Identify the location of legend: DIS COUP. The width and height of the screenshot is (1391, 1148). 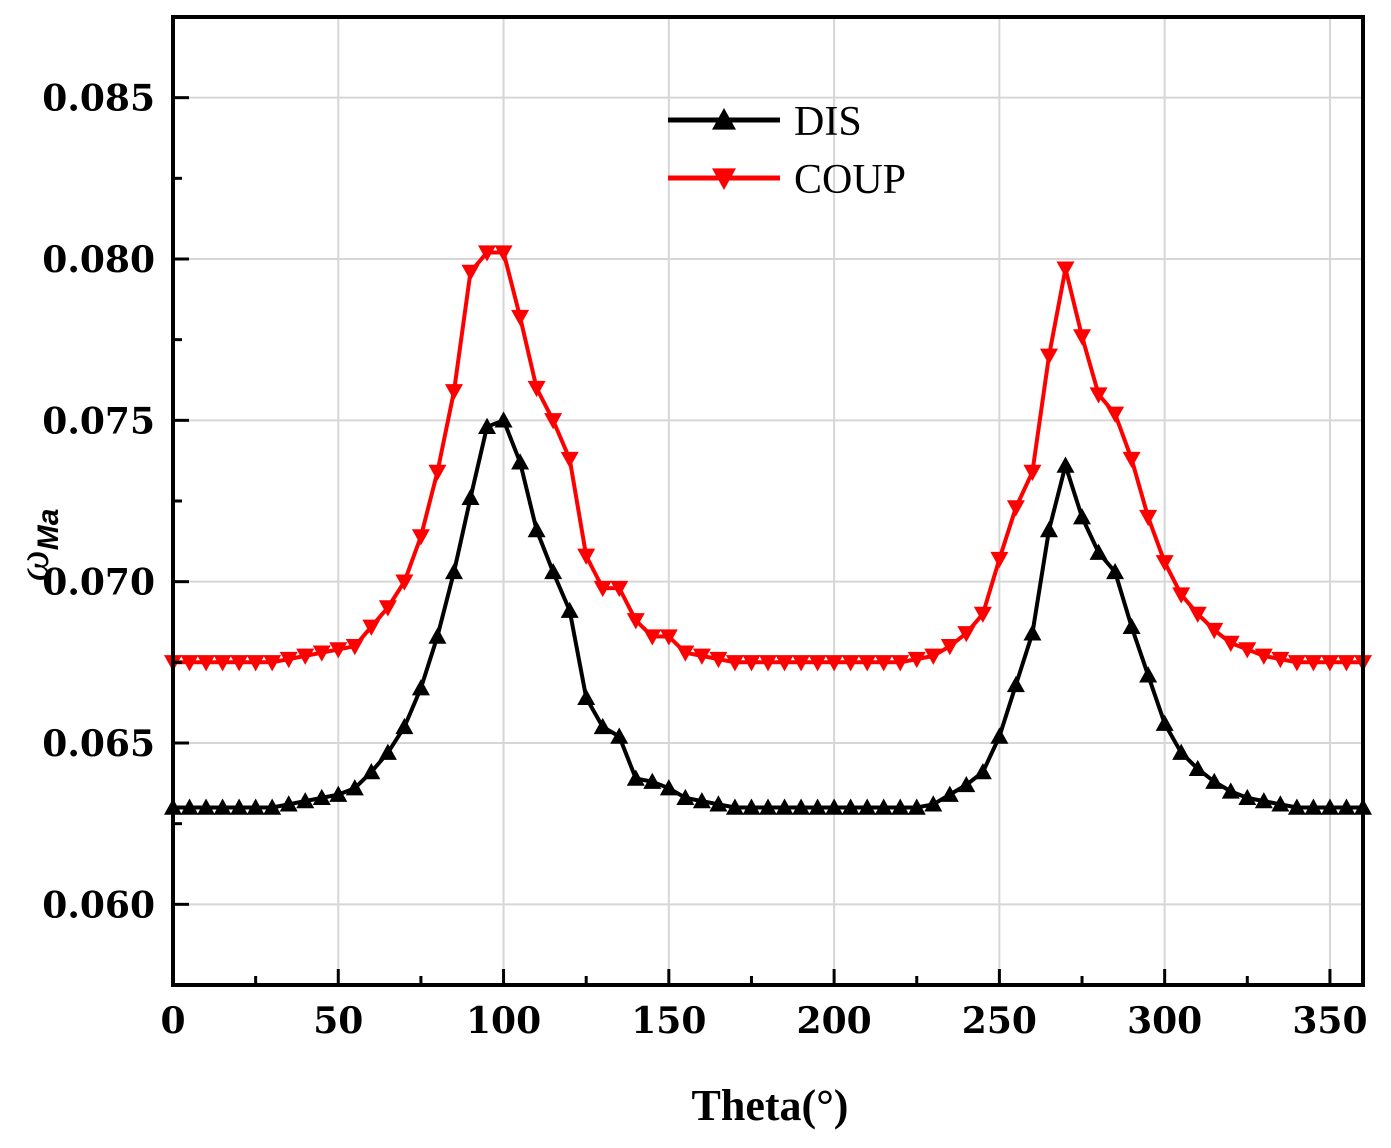
(787, 151).